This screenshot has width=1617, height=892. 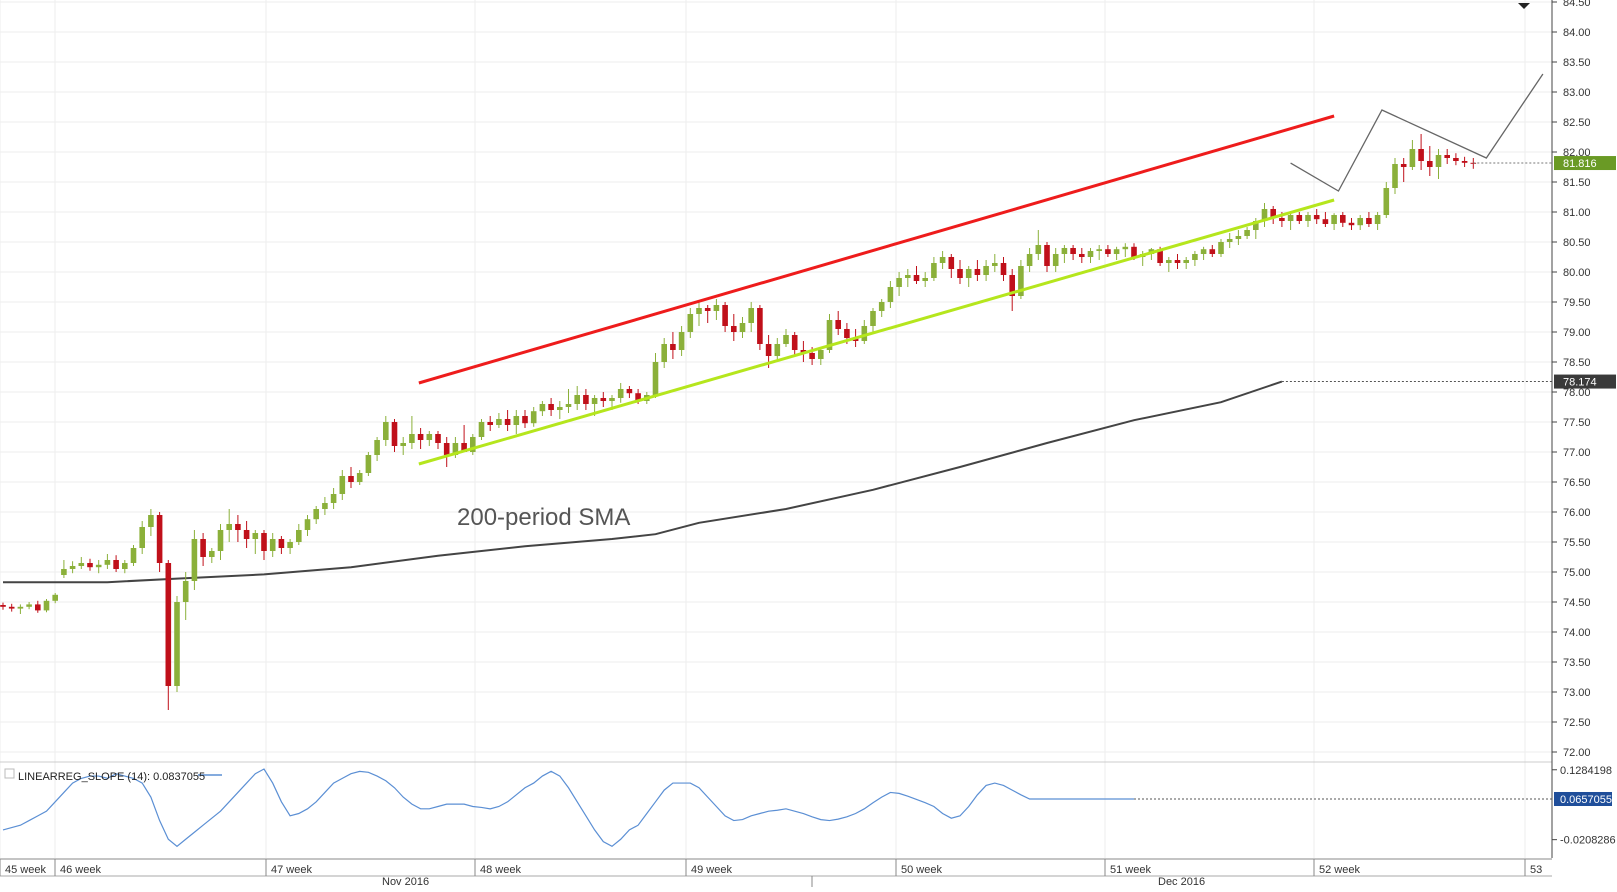 I want to click on price-tick-label: 84.50, so click(x=1577, y=4).